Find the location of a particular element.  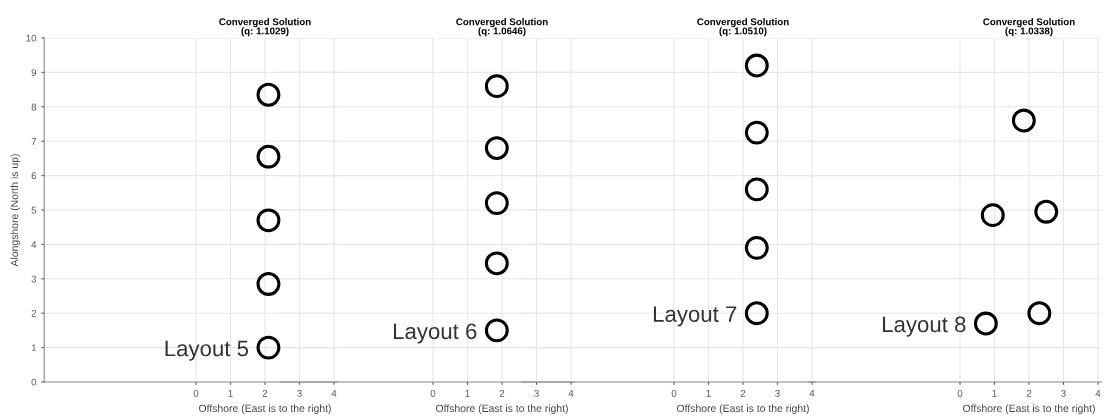

chart-title: Converged Solution (q: 1.0646) is located at coordinates (502, 27).